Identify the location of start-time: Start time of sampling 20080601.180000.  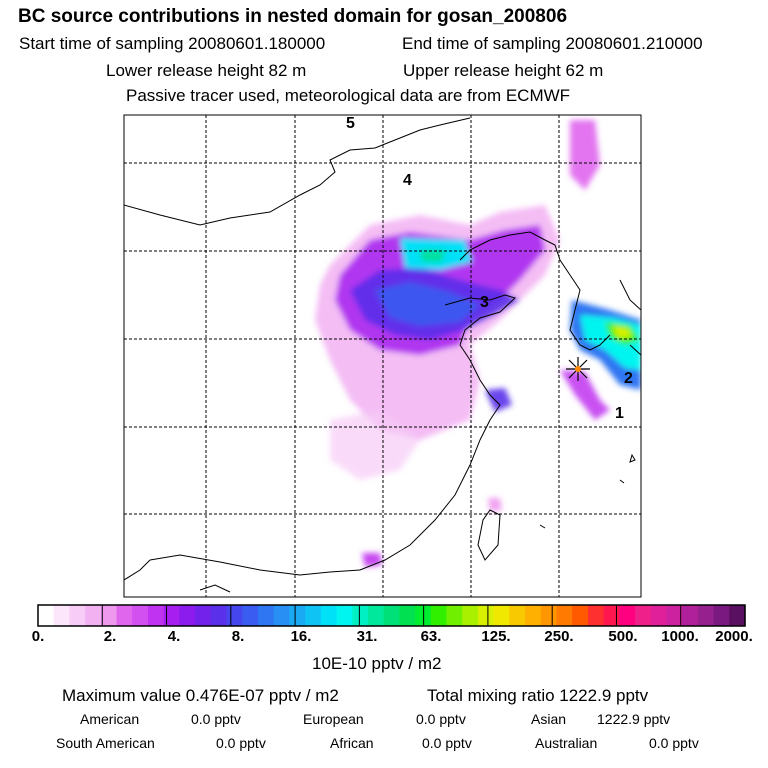
(172, 43).